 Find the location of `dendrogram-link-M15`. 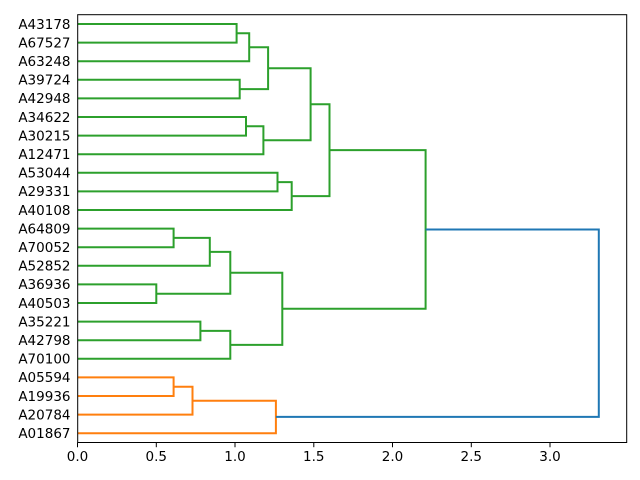

dendrogram-link-M15 is located at coordinates (154, 344).